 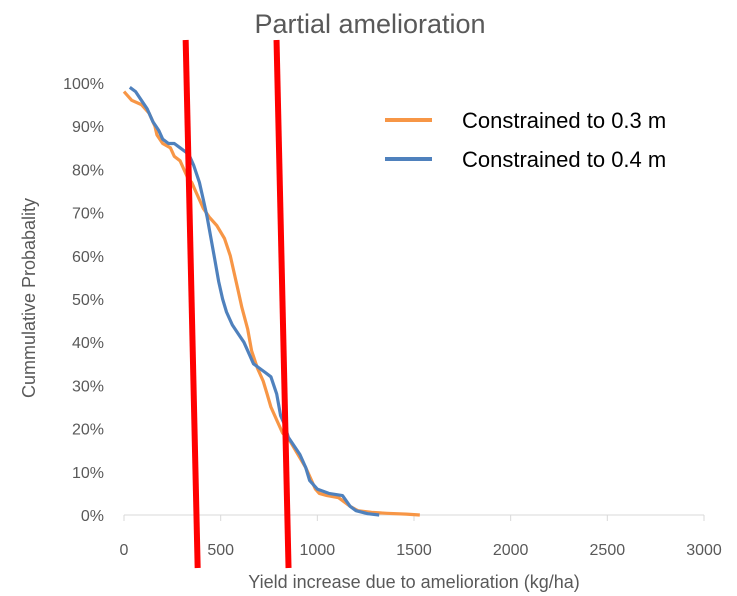 I want to click on y-tick-label: 30%, so click(x=88, y=386).